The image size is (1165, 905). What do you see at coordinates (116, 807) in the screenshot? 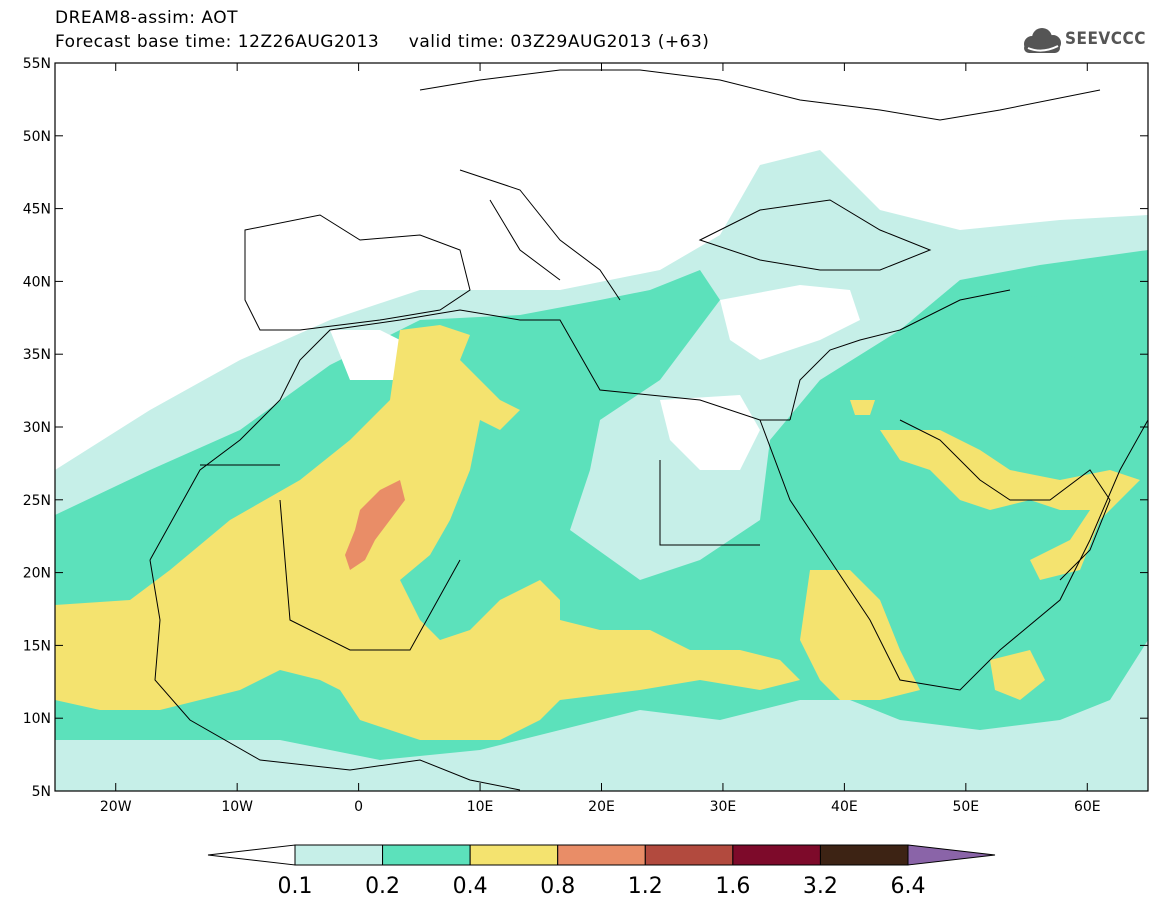
I see `lon-tick-label: 20W` at bounding box center [116, 807].